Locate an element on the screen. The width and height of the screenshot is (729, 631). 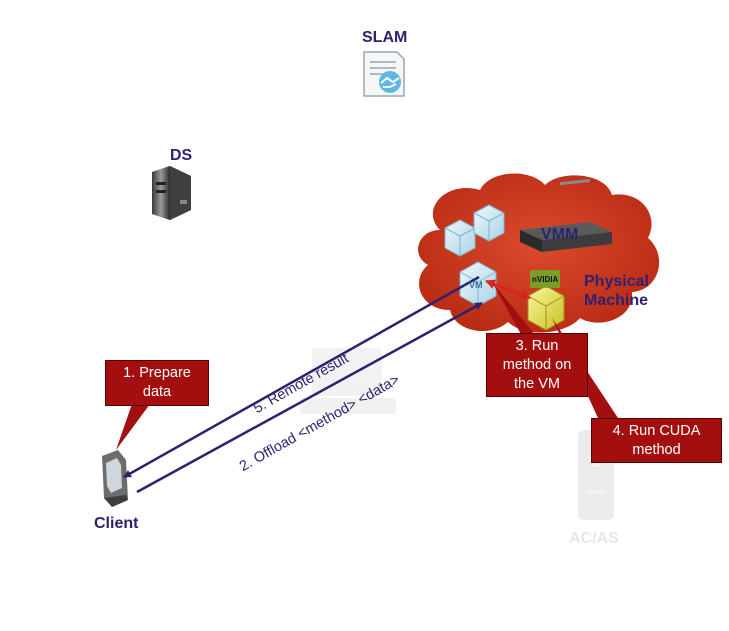
vm-label: VM is located at coordinates (476, 285).